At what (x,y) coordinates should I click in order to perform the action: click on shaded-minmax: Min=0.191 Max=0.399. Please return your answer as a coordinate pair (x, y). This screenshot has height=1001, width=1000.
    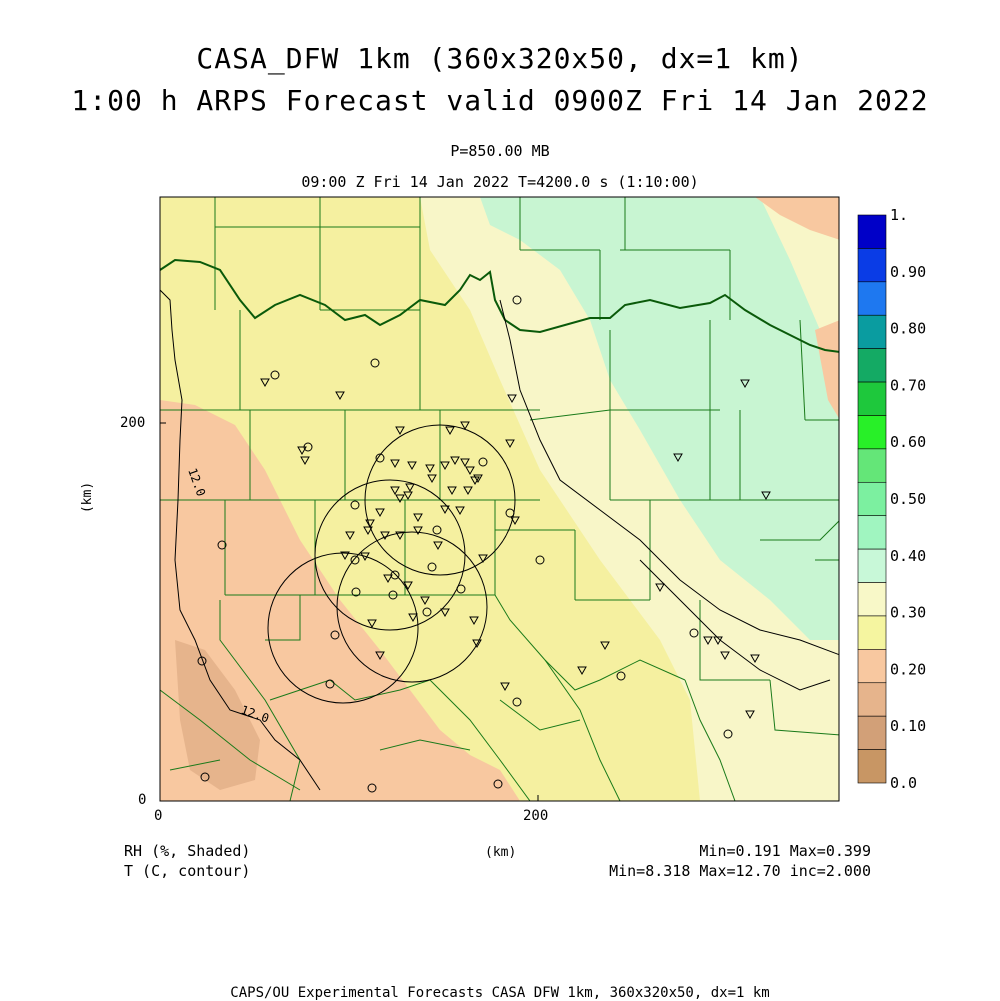
    Looking at the image, I should click on (785, 851).